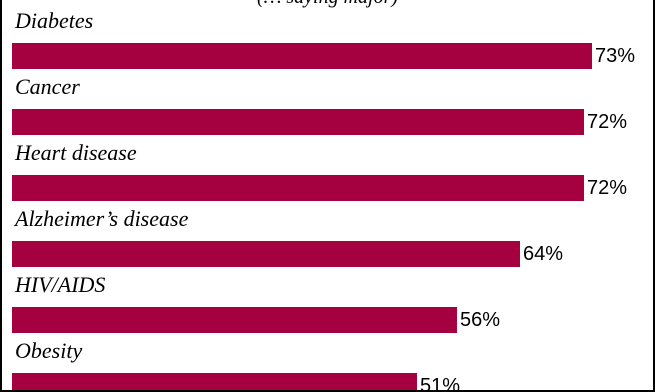 This screenshot has width=655, height=392. What do you see at coordinates (49, 350) in the screenshot?
I see `category-label: Obesity` at bounding box center [49, 350].